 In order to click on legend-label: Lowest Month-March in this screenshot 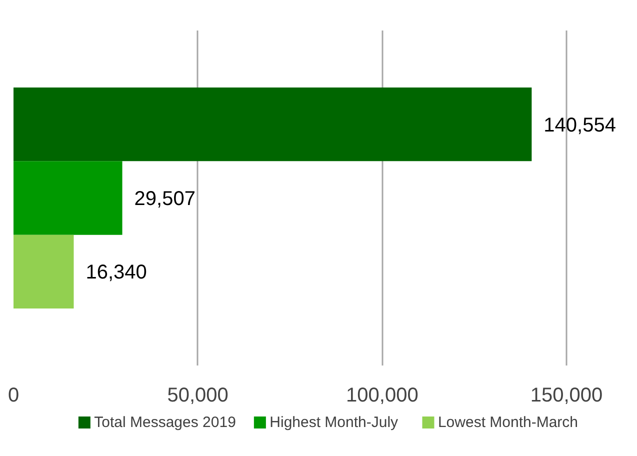, I will do `click(508, 422)`.